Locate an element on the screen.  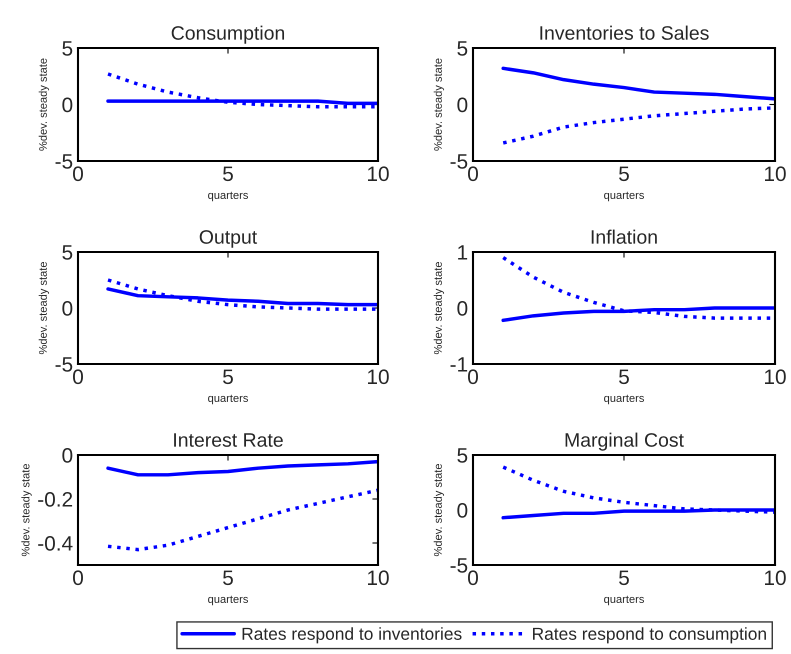
y-tick-label: -1 is located at coordinates (459, 364).